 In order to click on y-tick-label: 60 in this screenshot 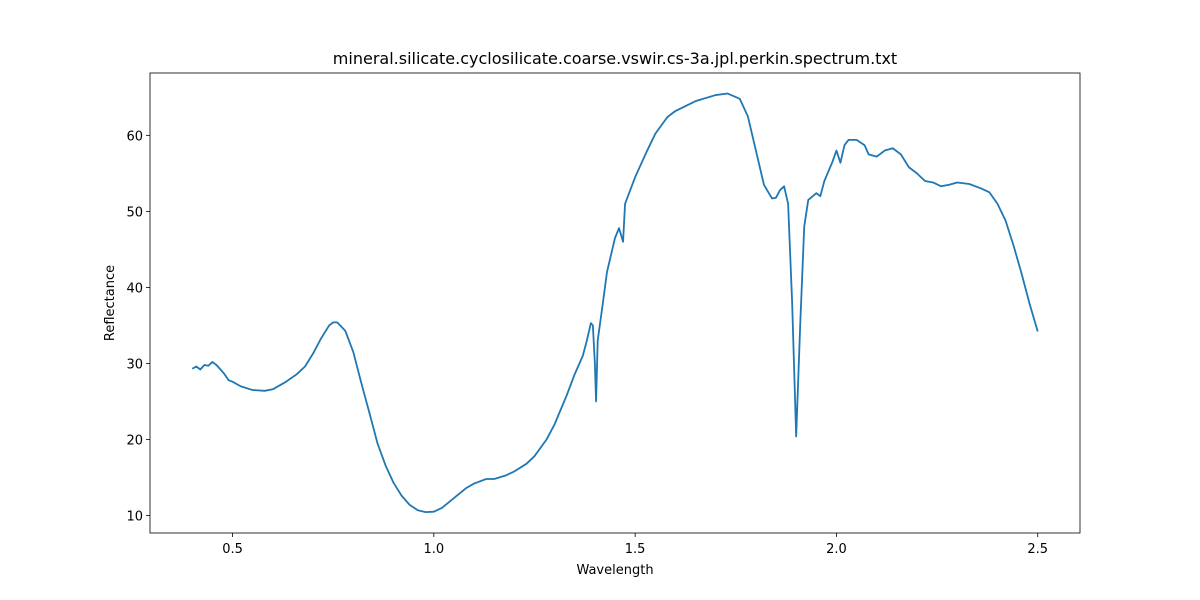, I will do `click(134, 136)`.